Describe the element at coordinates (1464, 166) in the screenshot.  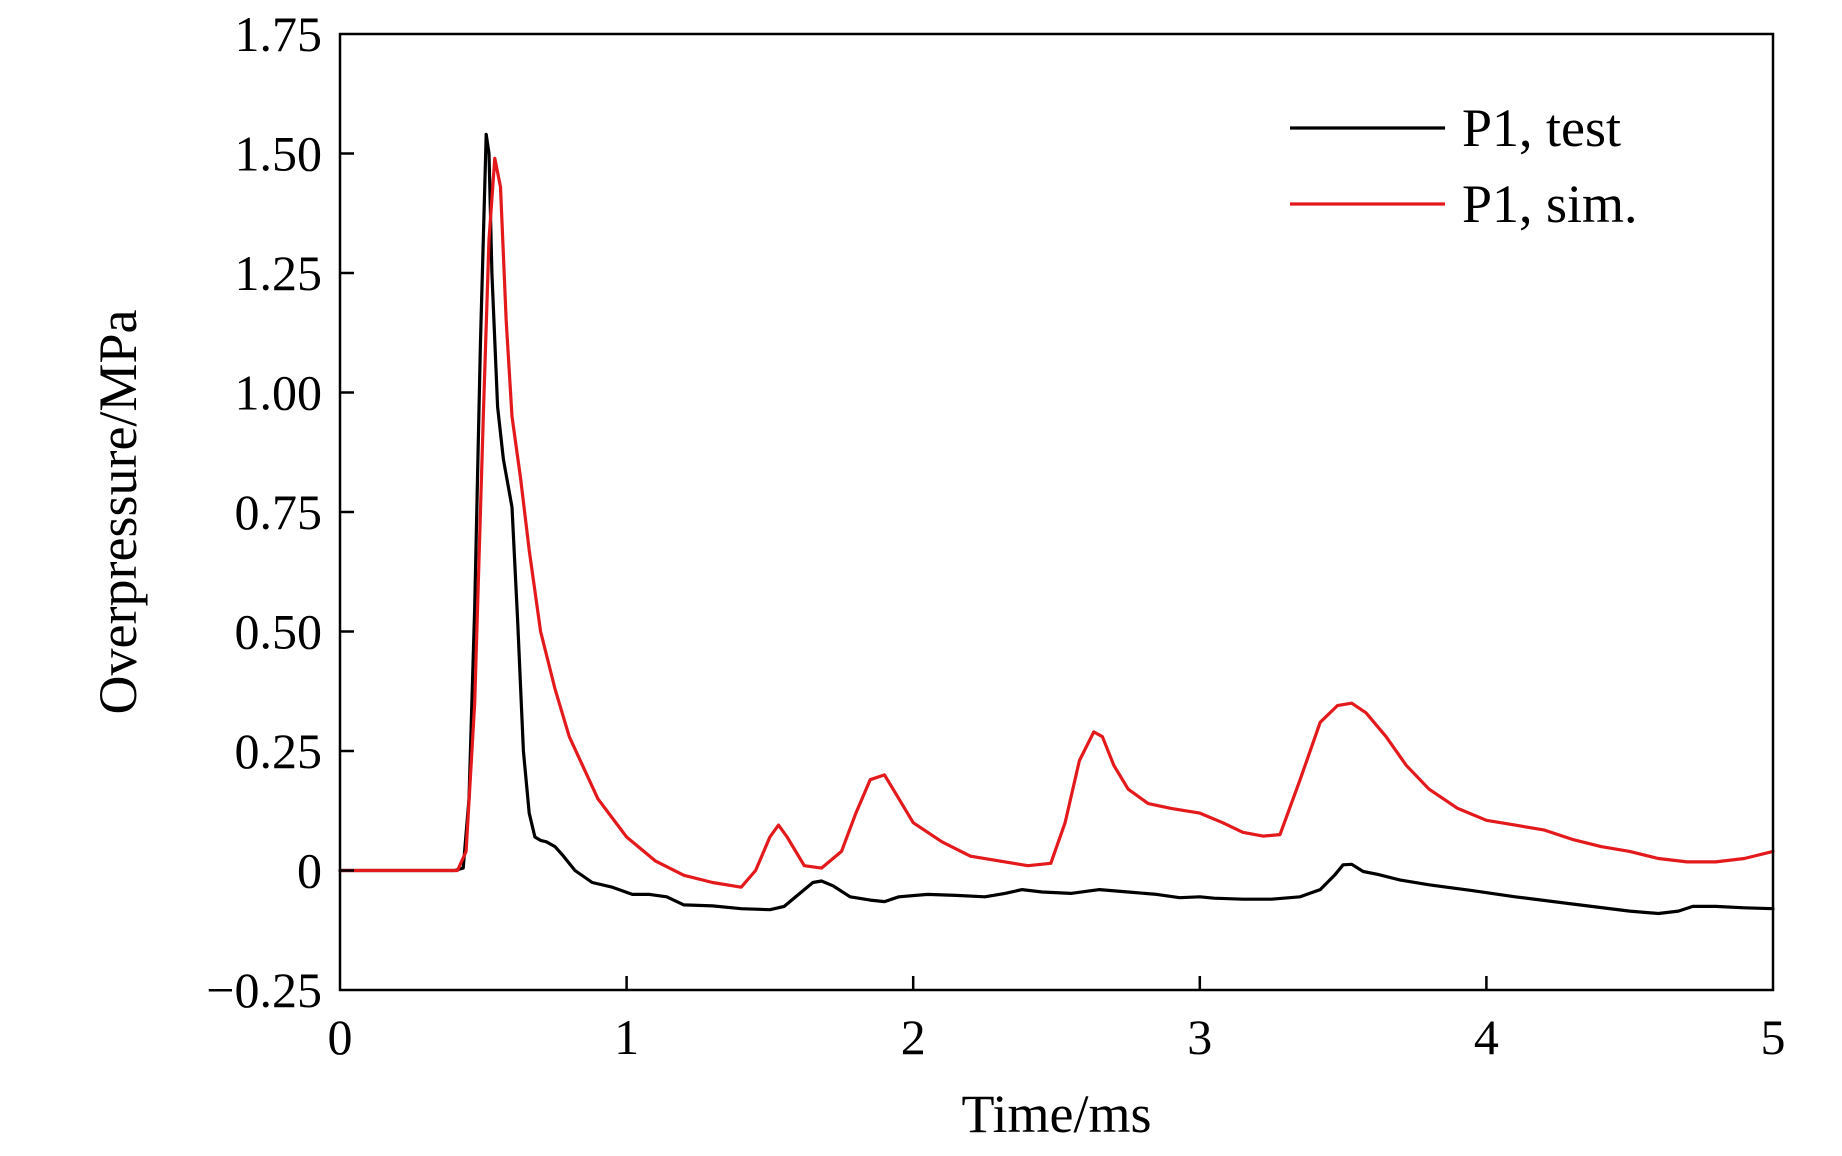
I see `legend: P1, test P1, sim.` at that location.